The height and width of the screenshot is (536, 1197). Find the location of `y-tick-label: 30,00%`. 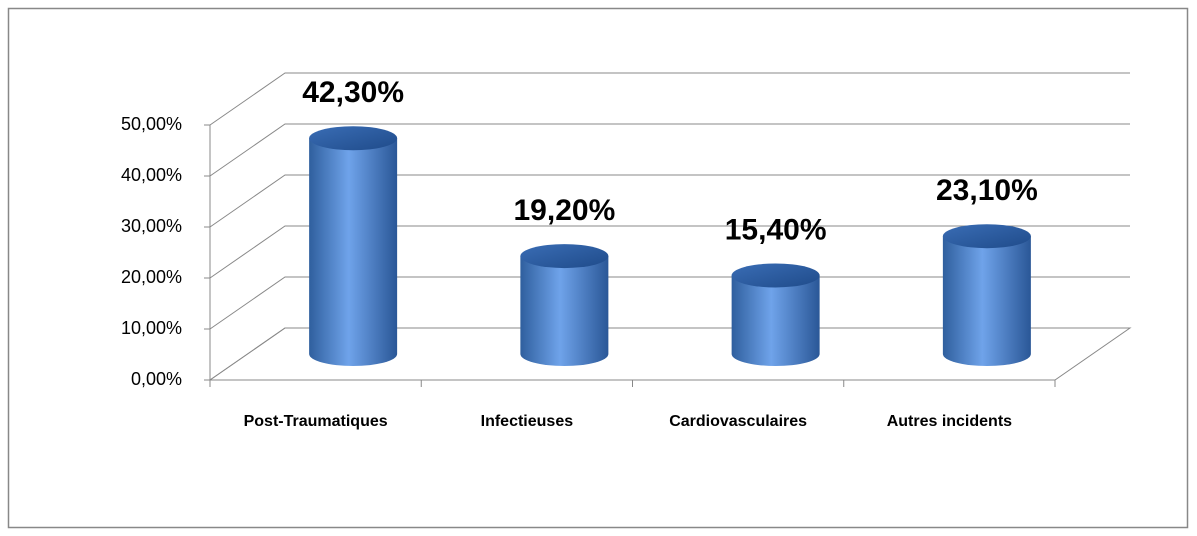

y-tick-label: 30,00% is located at coordinates (151, 226).